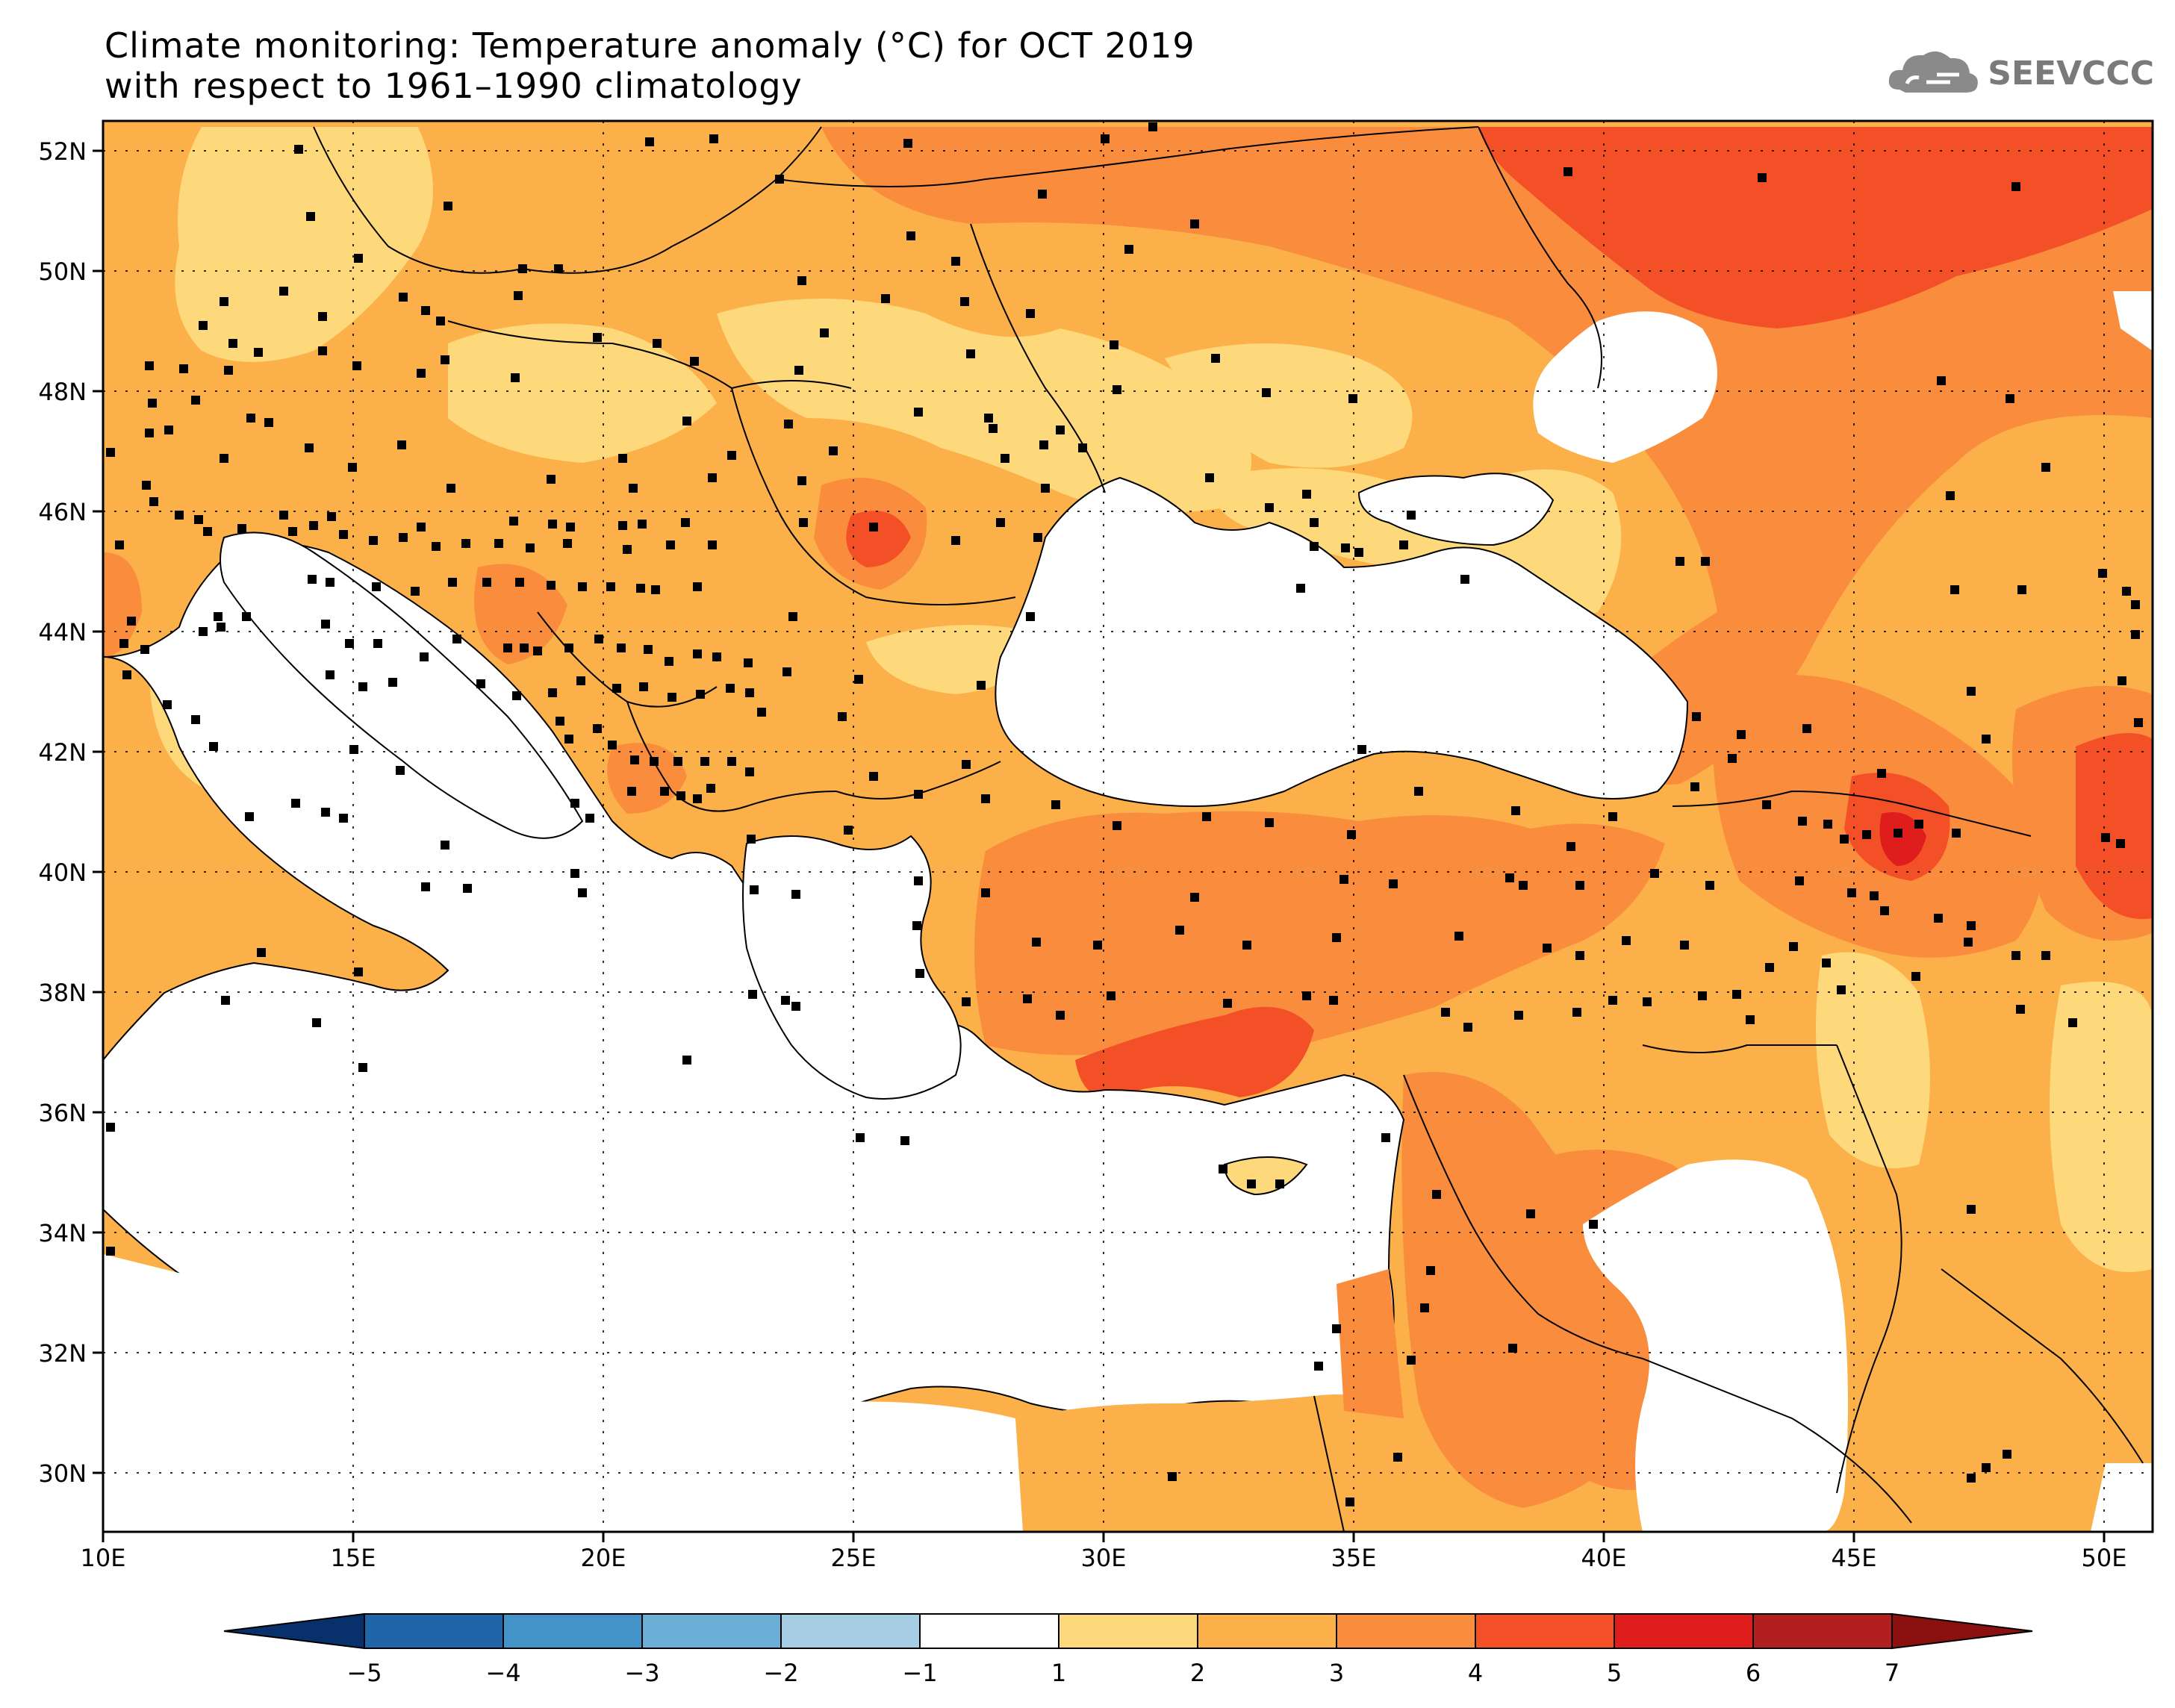 The image size is (2175, 1708). I want to click on no-data-mask-kazakhstan, so click(2133, 321).